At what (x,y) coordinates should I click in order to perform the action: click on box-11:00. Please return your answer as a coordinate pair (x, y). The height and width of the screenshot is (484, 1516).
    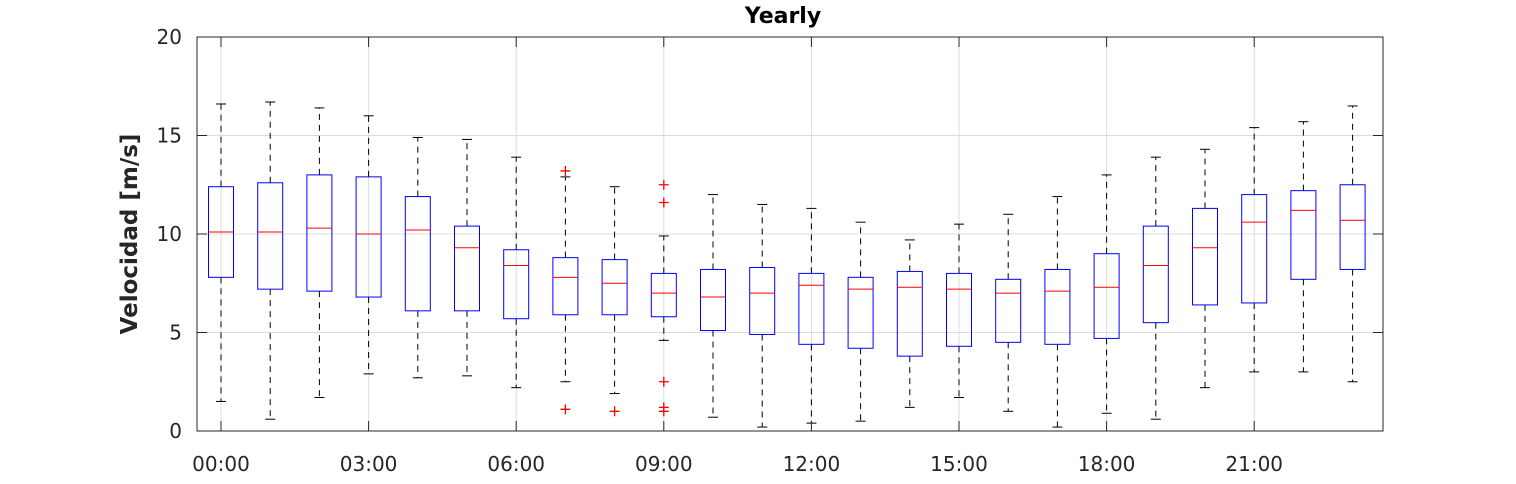
    Looking at the image, I should click on (762, 315).